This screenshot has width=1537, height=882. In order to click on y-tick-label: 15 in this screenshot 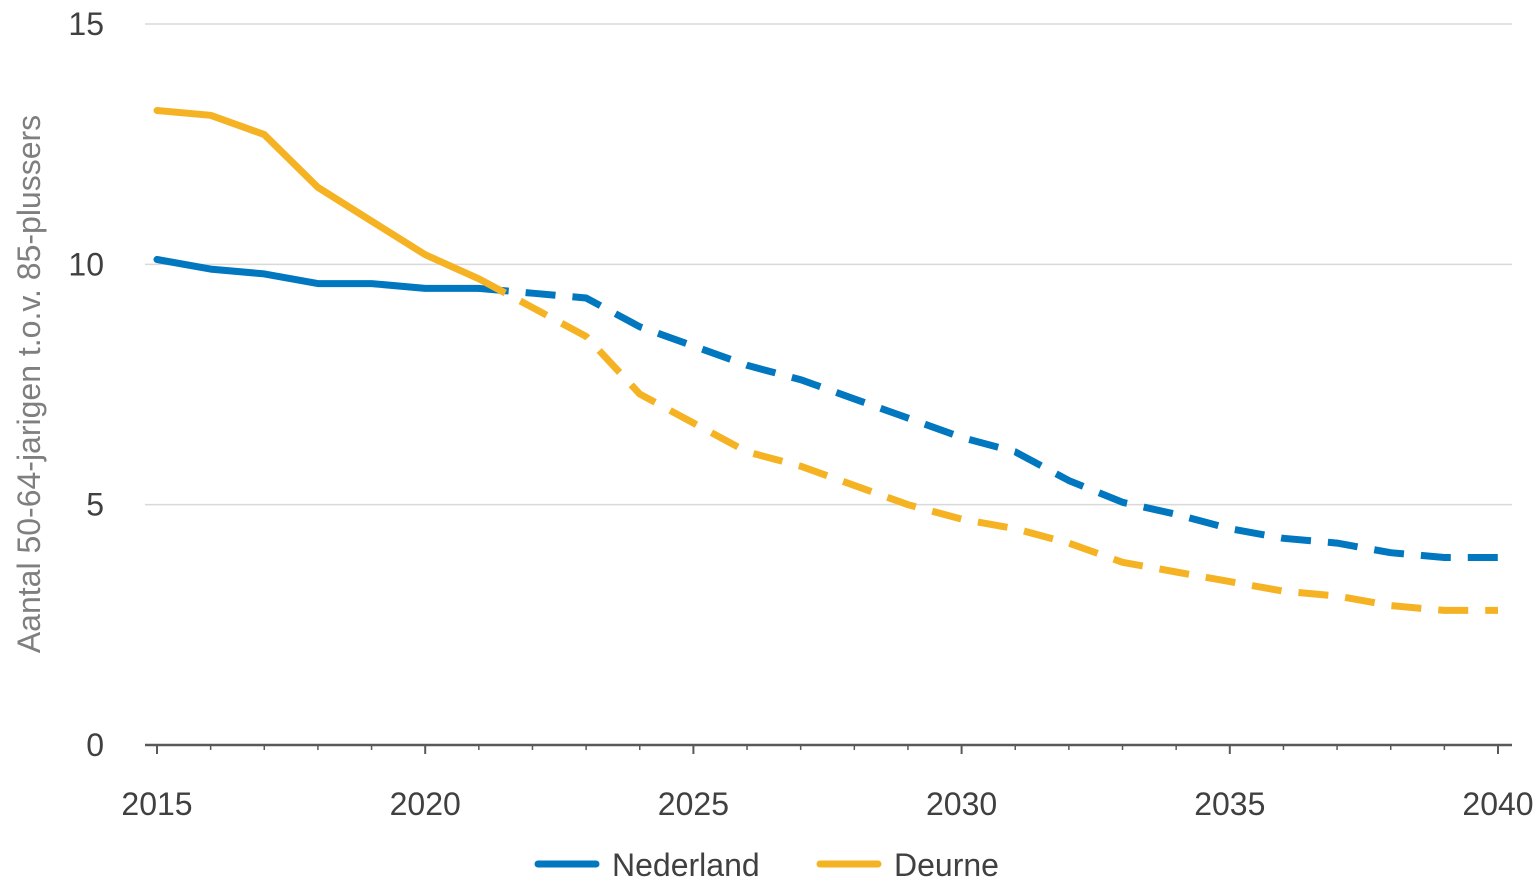, I will do `click(86, 24)`.